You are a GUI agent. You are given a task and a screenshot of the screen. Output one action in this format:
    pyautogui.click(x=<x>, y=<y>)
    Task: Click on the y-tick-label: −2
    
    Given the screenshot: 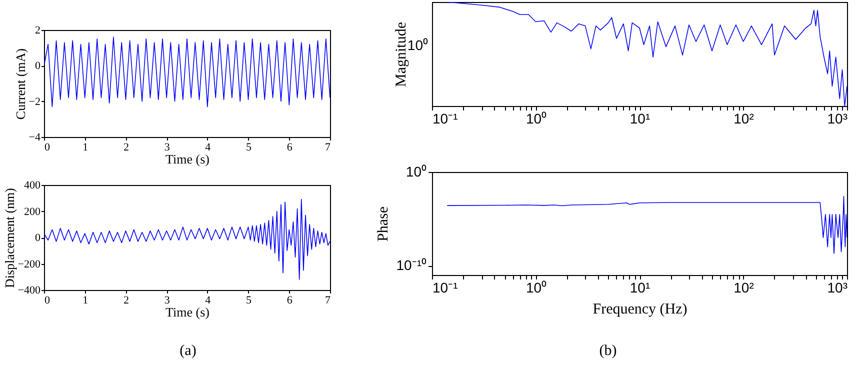 What is the action you would take?
    pyautogui.click(x=34, y=102)
    